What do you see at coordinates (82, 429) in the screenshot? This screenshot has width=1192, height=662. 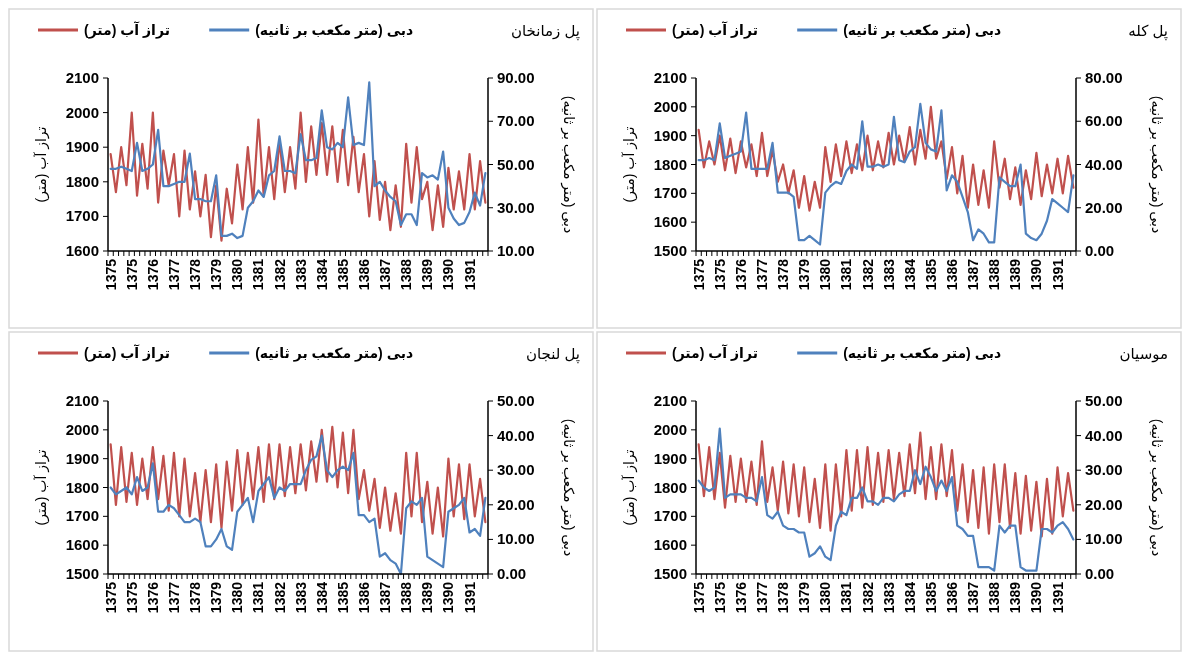 I see `y-tick-label: 2000` at bounding box center [82, 429].